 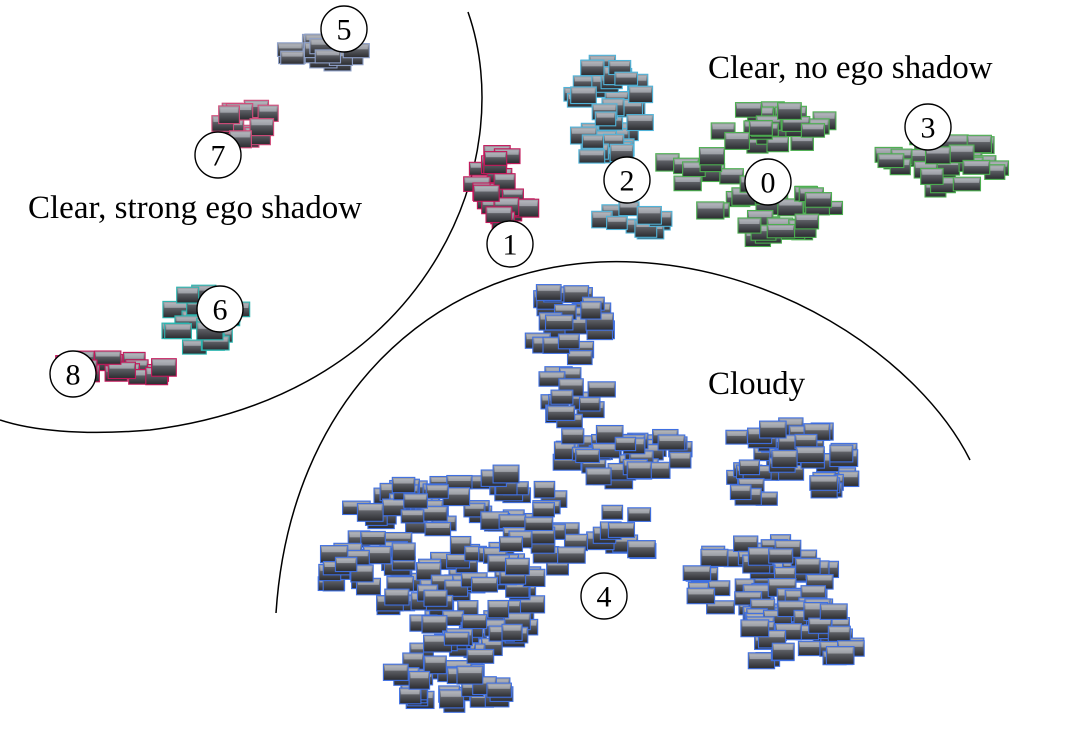 I want to click on cluster-badge-7-label: 7, so click(x=218, y=156).